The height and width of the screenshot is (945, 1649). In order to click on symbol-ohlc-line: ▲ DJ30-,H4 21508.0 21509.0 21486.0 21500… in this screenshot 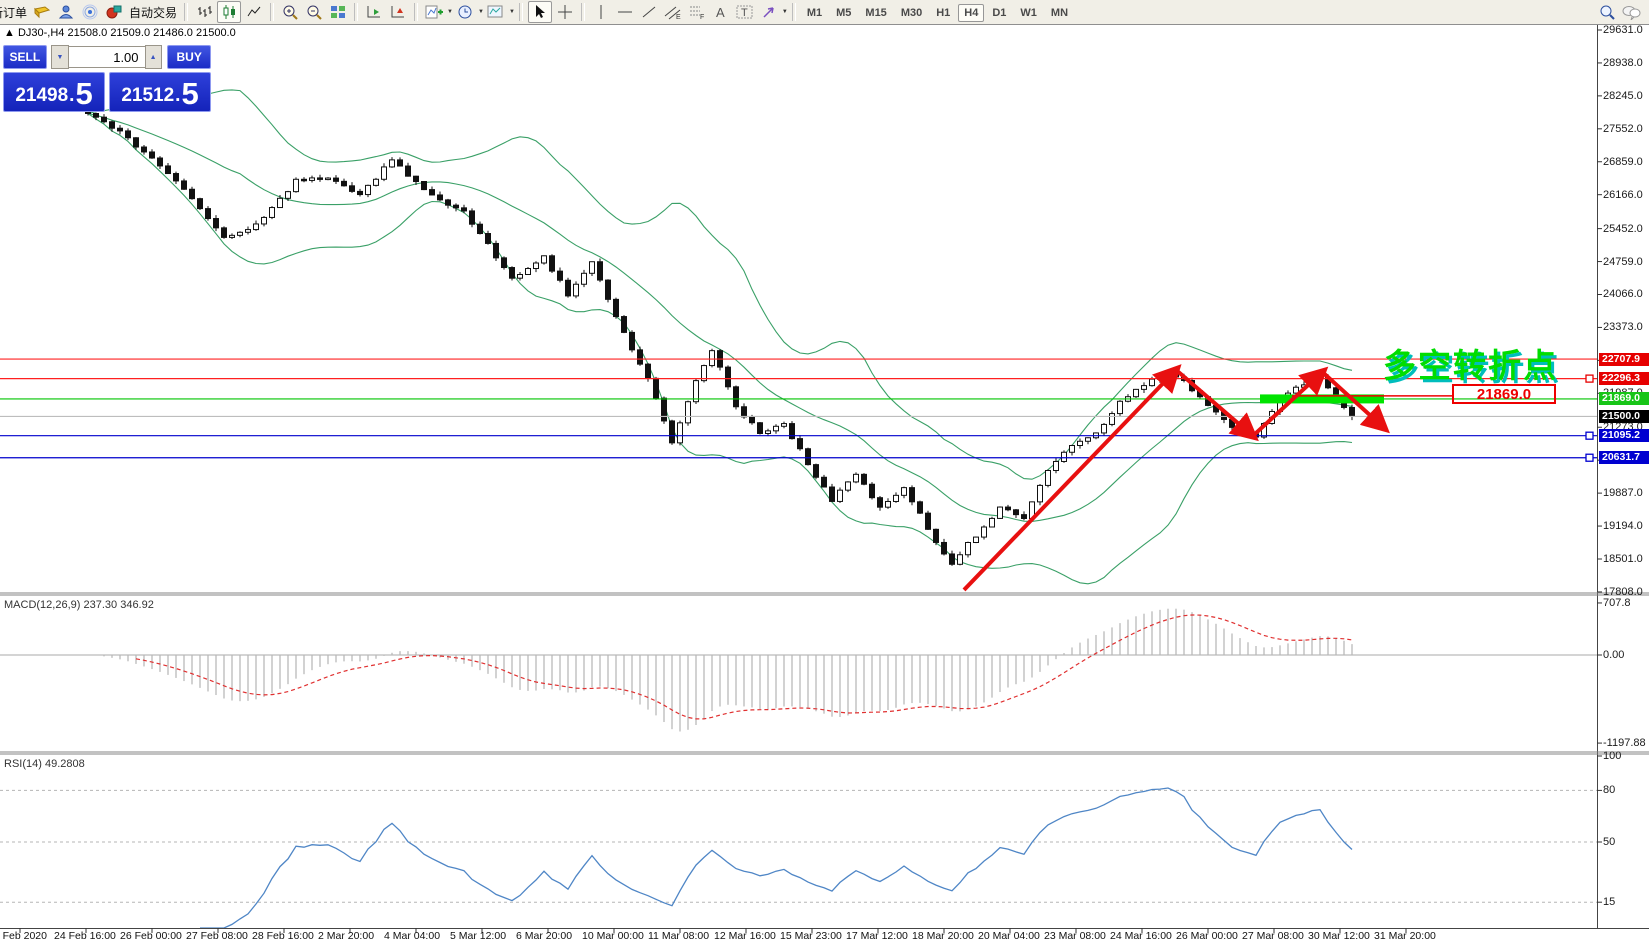, I will do `click(120, 33)`.